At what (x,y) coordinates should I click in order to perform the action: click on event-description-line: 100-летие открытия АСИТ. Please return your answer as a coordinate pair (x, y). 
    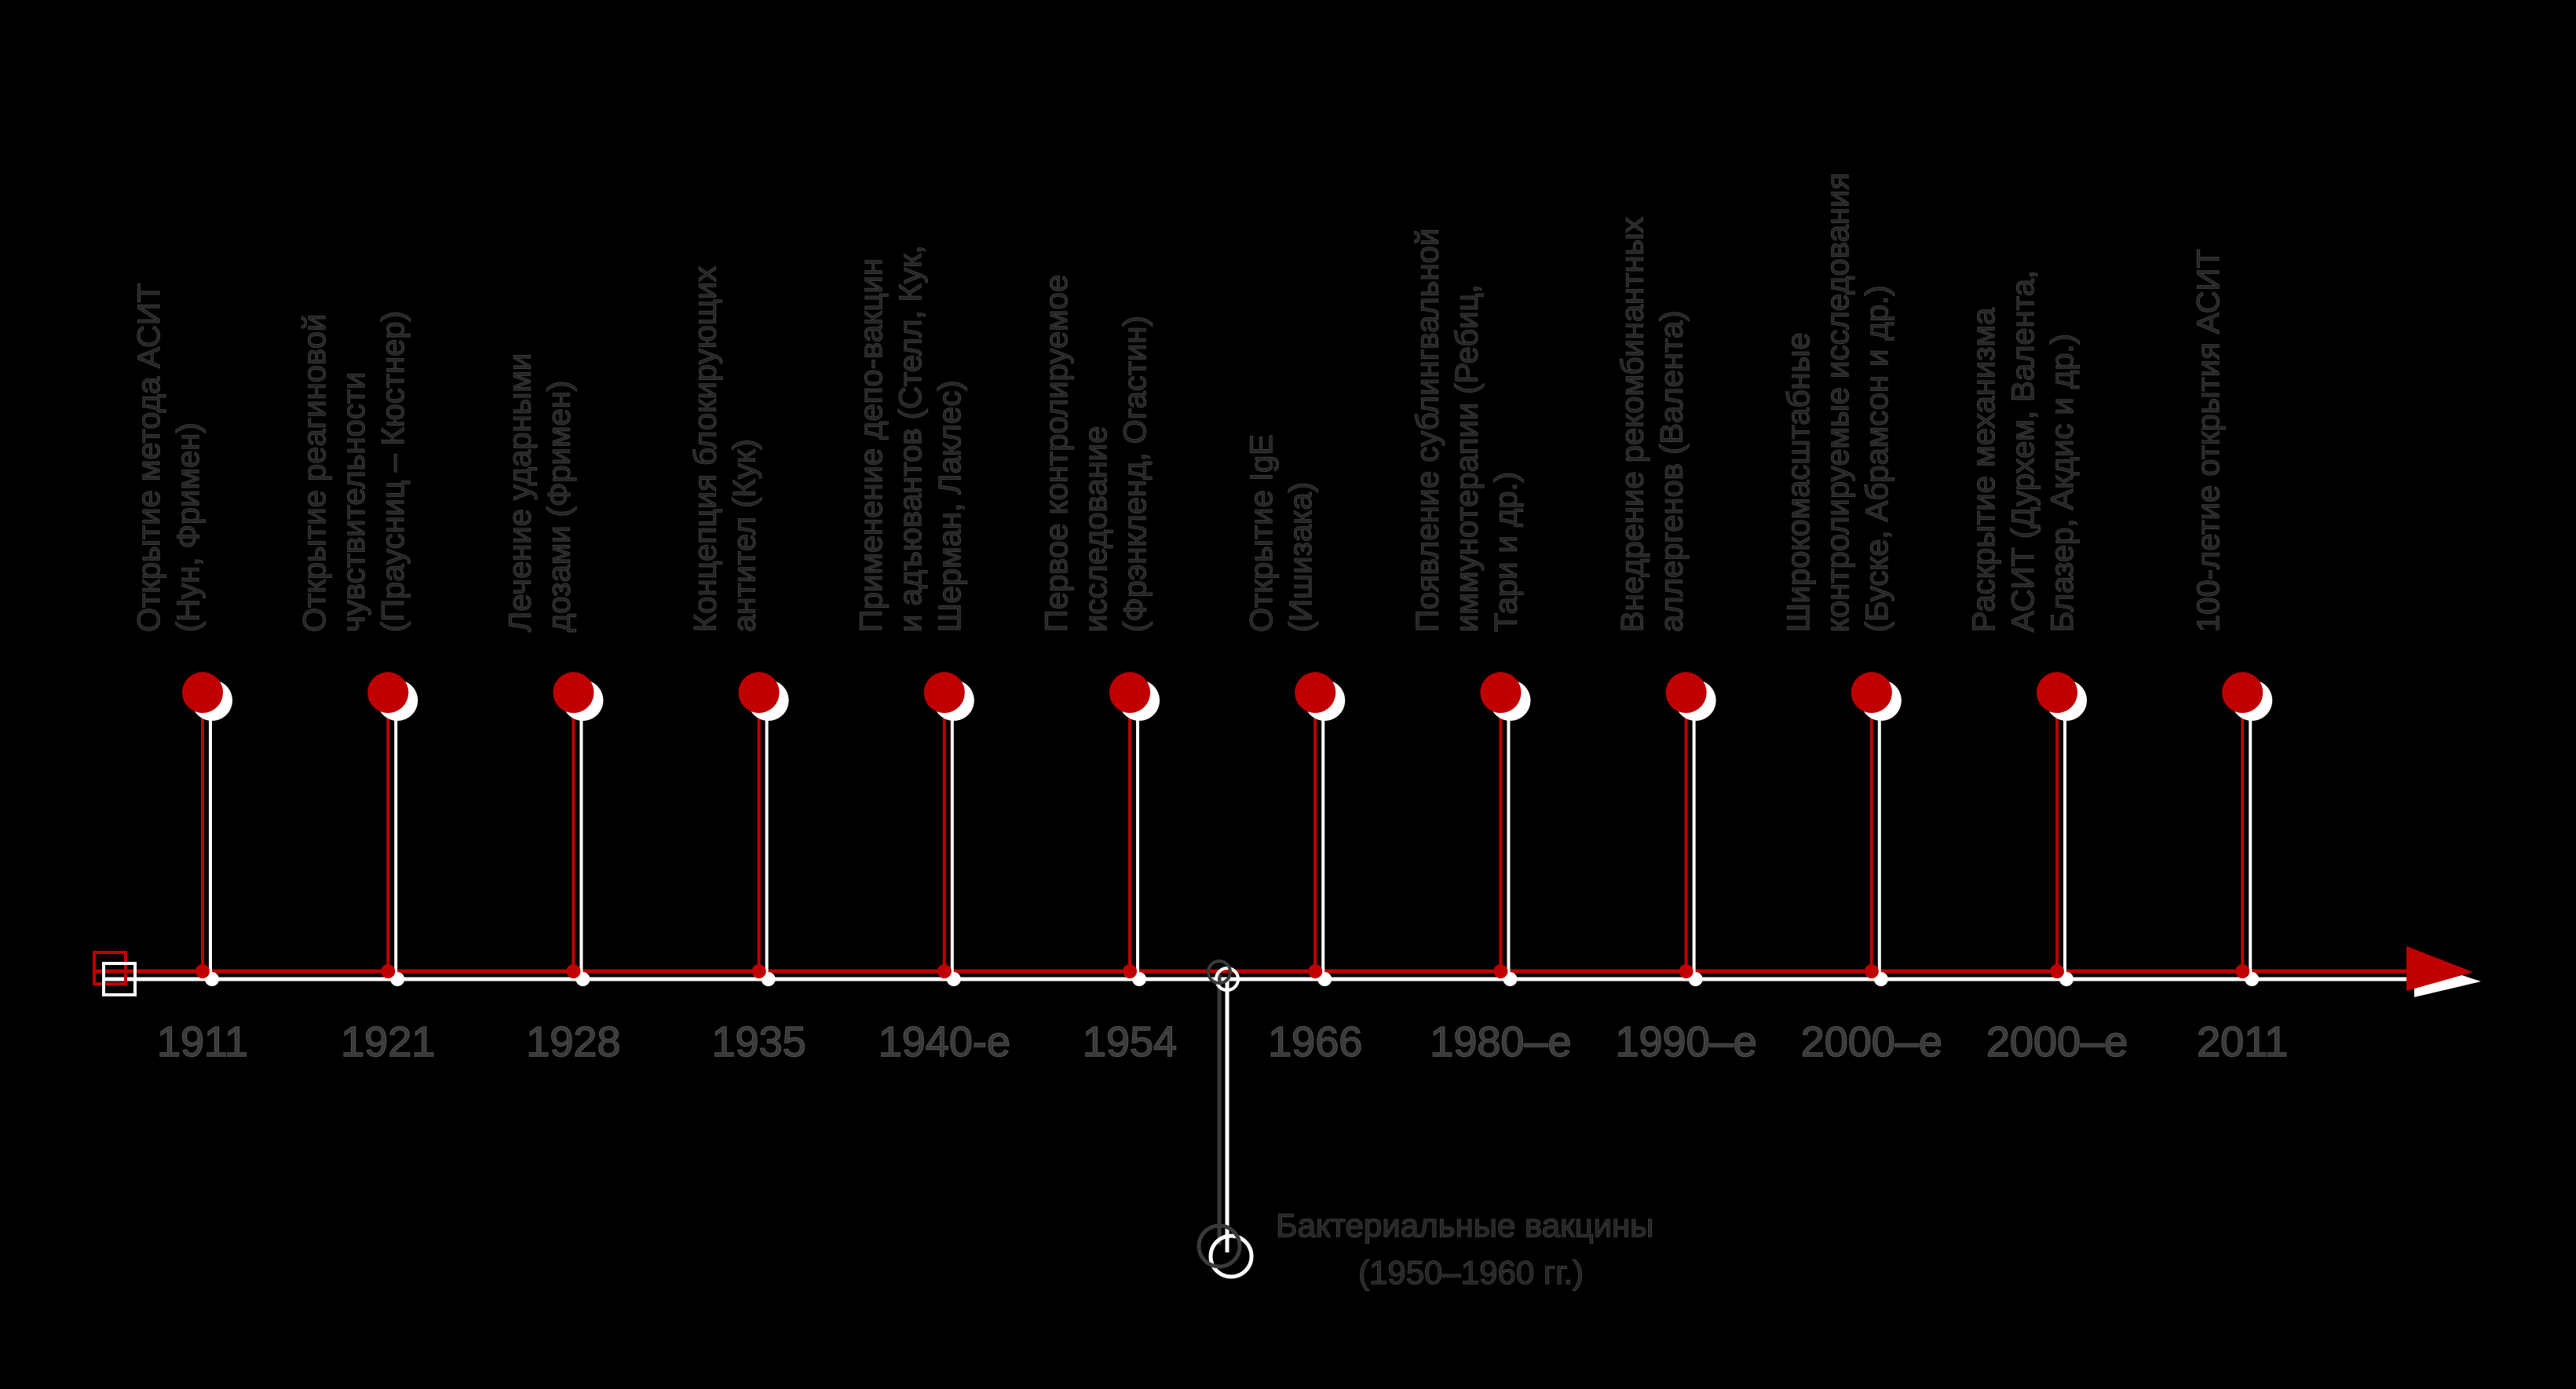
    Looking at the image, I should click on (2208, 440).